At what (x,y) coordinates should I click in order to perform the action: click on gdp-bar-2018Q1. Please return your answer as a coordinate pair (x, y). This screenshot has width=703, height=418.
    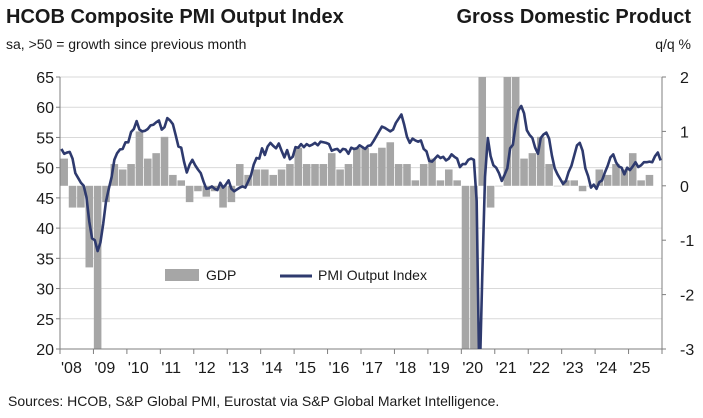
    Looking at the image, I should click on (398, 175).